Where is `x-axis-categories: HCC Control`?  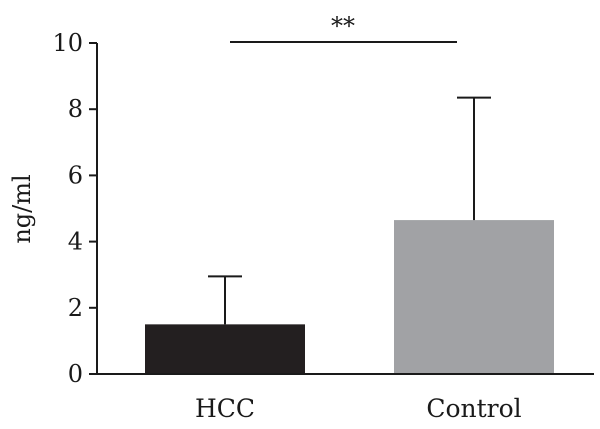 x-axis-categories: HCC Control is located at coordinates (358, 408).